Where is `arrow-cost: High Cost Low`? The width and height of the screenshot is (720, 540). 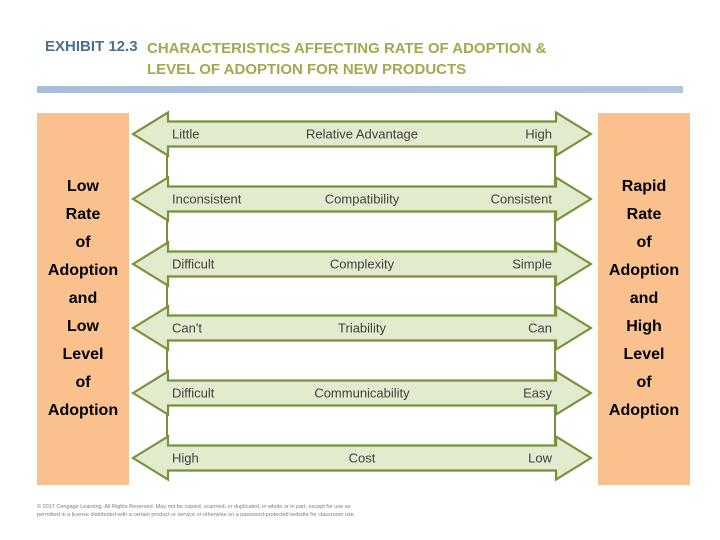 arrow-cost: High Cost Low is located at coordinates (362, 458).